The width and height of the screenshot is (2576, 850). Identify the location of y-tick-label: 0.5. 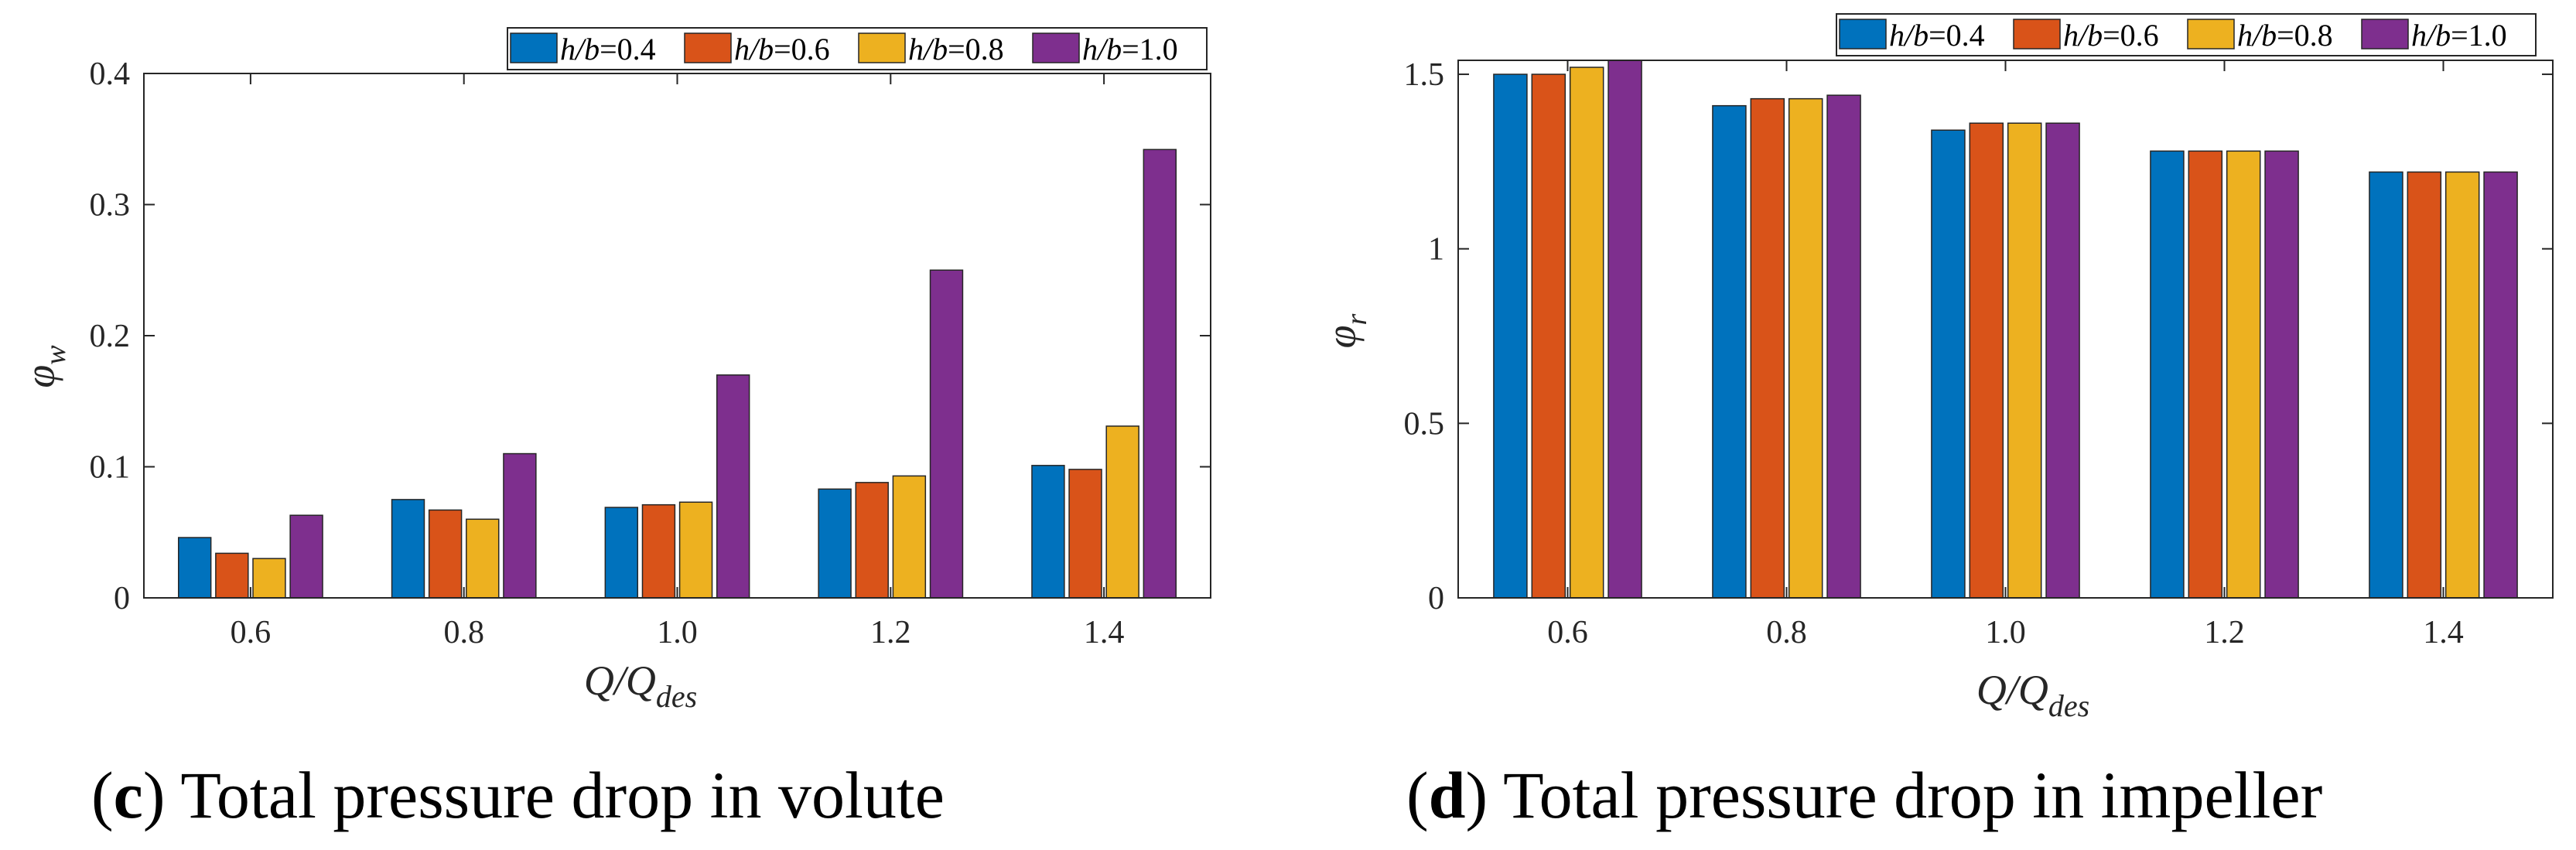
(1424, 424).